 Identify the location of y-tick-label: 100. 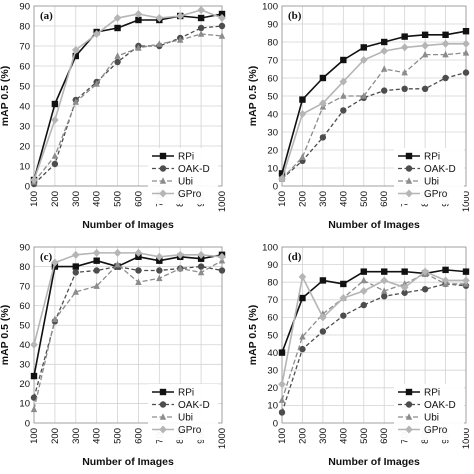
(270, 6).